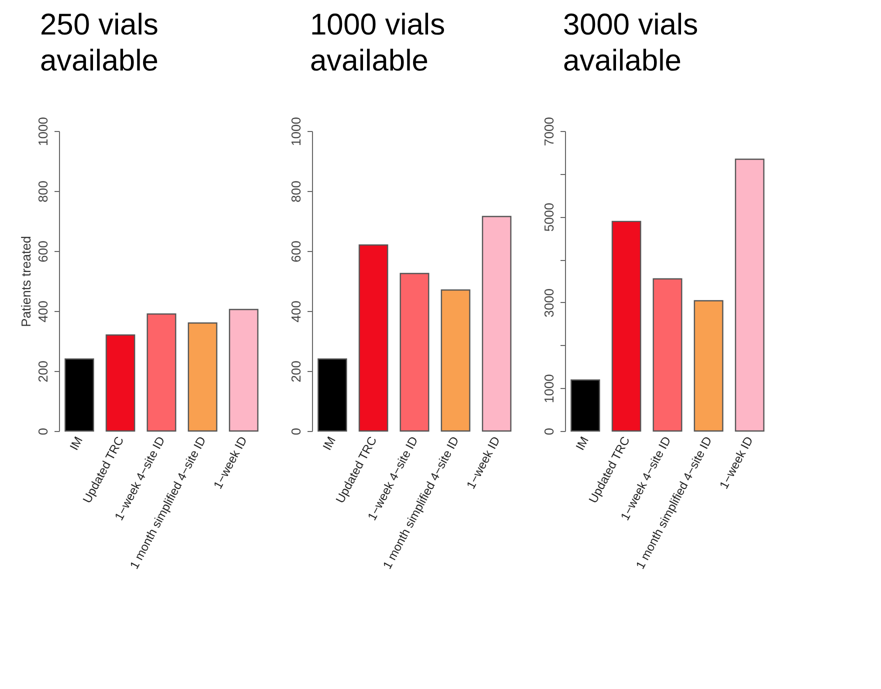 This screenshot has height=689, width=881. I want to click on y-tick-label: 7000, so click(549, 131).